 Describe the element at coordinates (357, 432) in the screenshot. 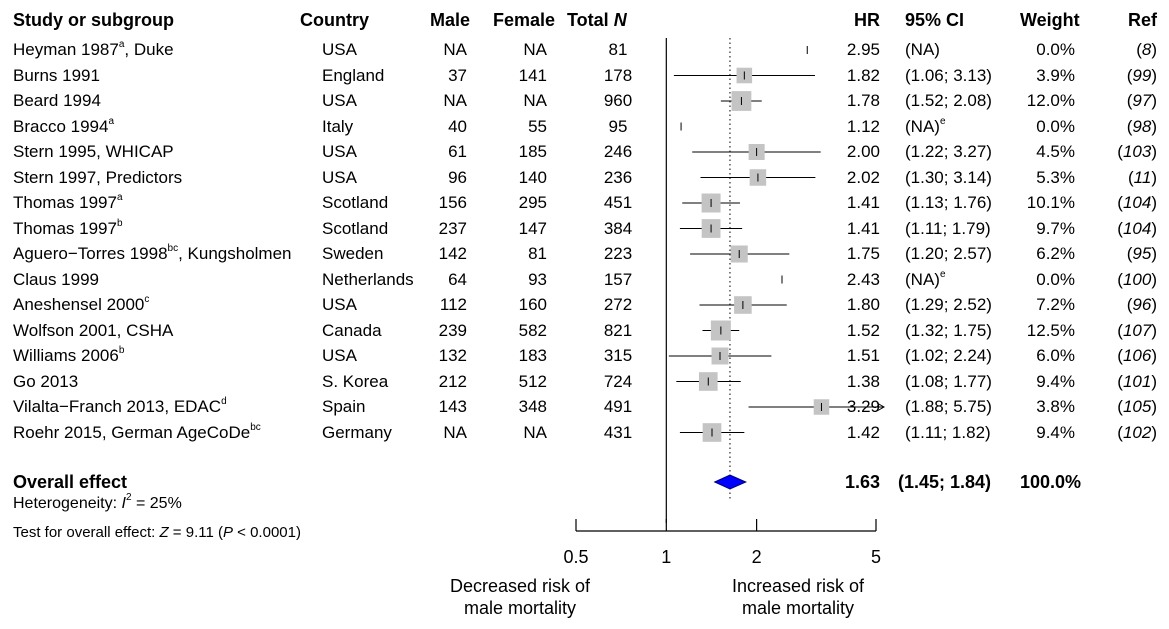

I see `row-country: Germany` at that location.